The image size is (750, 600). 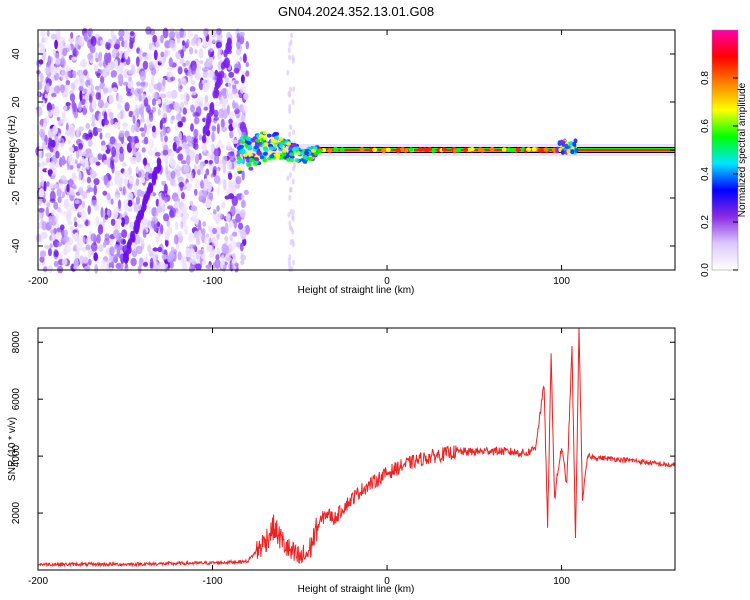 What do you see at coordinates (16, 54) in the screenshot?
I see `y-tick-label: 40` at bounding box center [16, 54].